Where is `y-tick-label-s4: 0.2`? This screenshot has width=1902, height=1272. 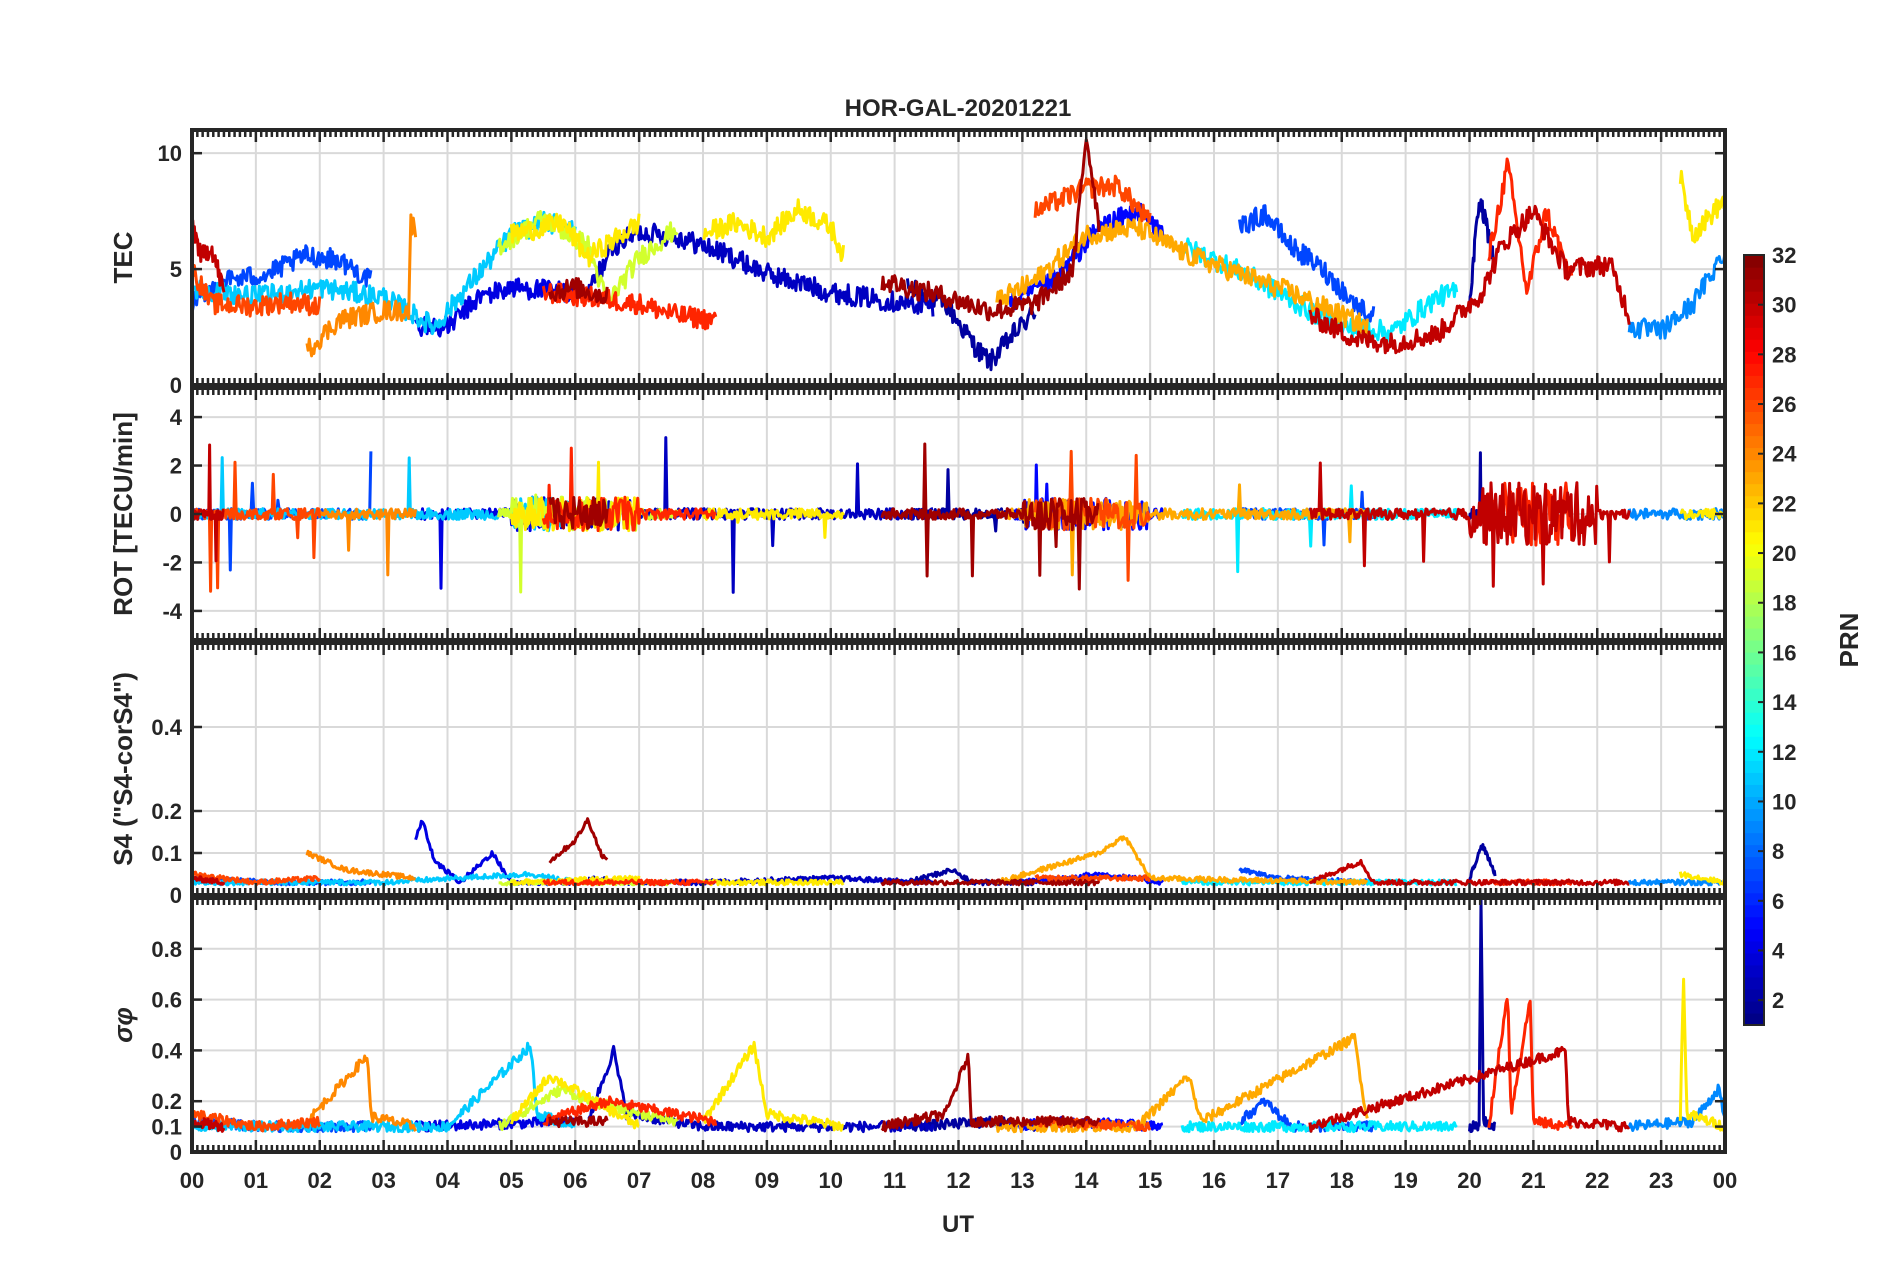 y-tick-label-s4: 0.2 is located at coordinates (166, 811).